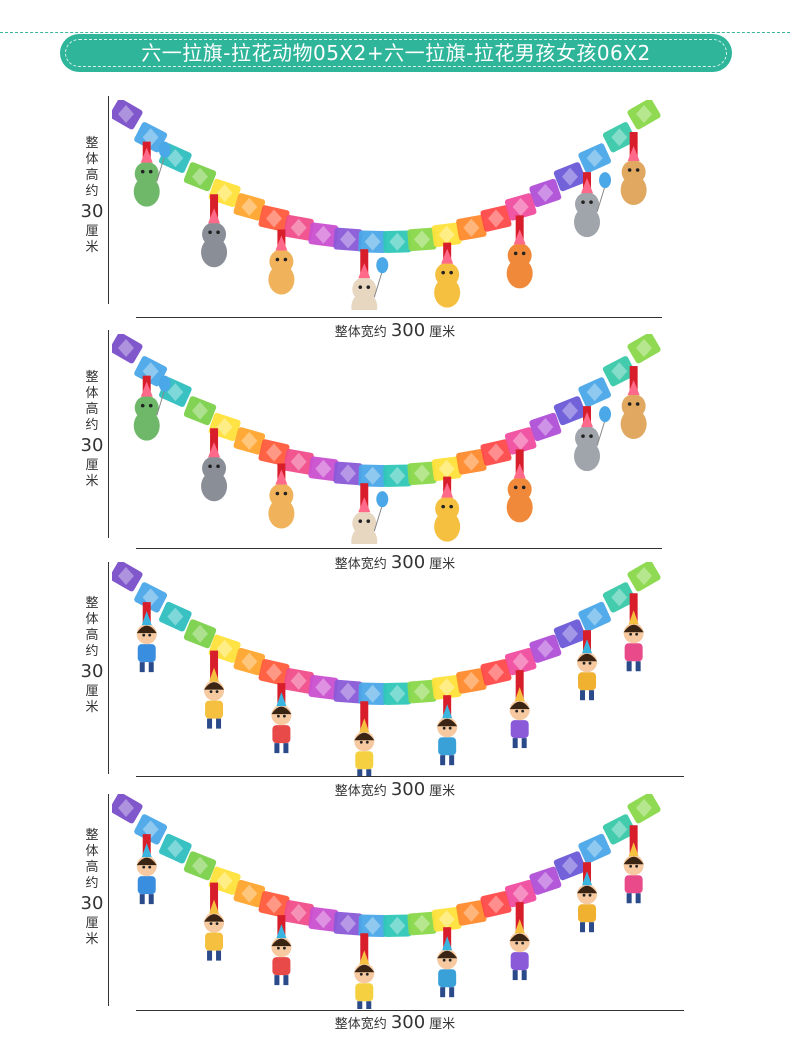 This screenshot has height=1052, width=790. I want to click on title-banner-dashed-border, so click(396, 53).